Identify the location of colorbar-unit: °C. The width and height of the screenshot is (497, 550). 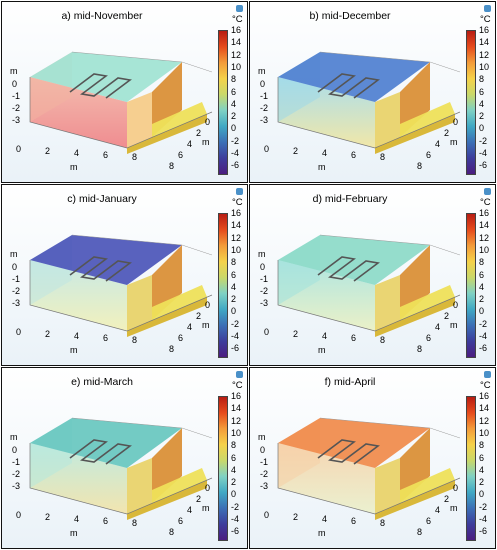
(485, 385).